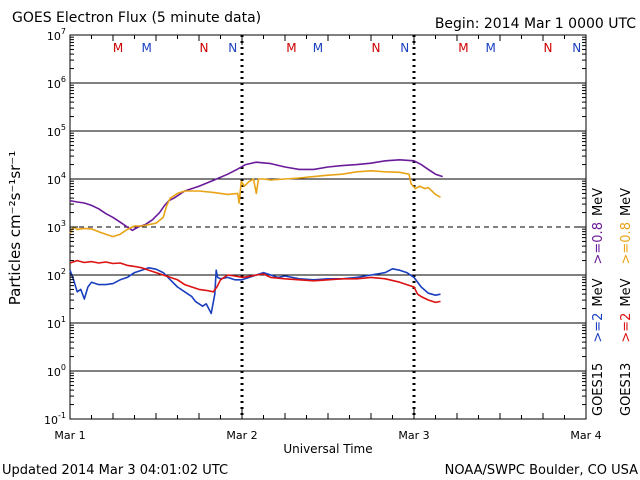 The height and width of the screenshot is (480, 640). I want to click on y-tick-label-7: 10⁰, so click(56, 371).